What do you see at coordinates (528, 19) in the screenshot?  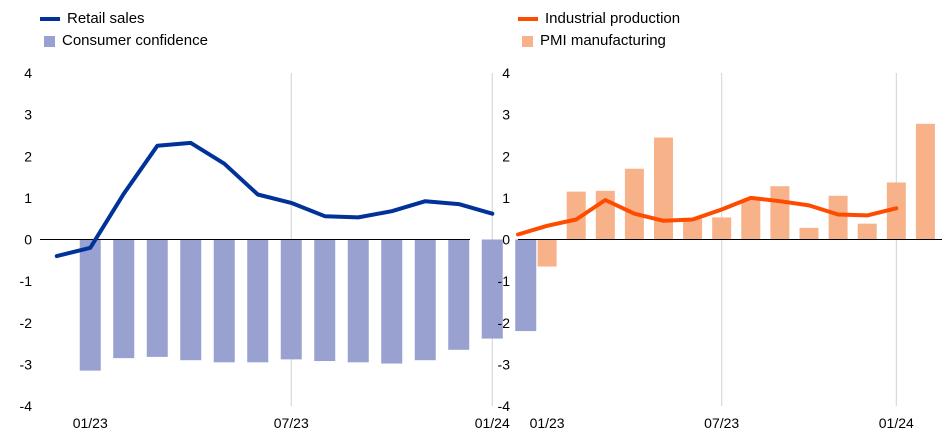 I see `industrial-production-swatch` at bounding box center [528, 19].